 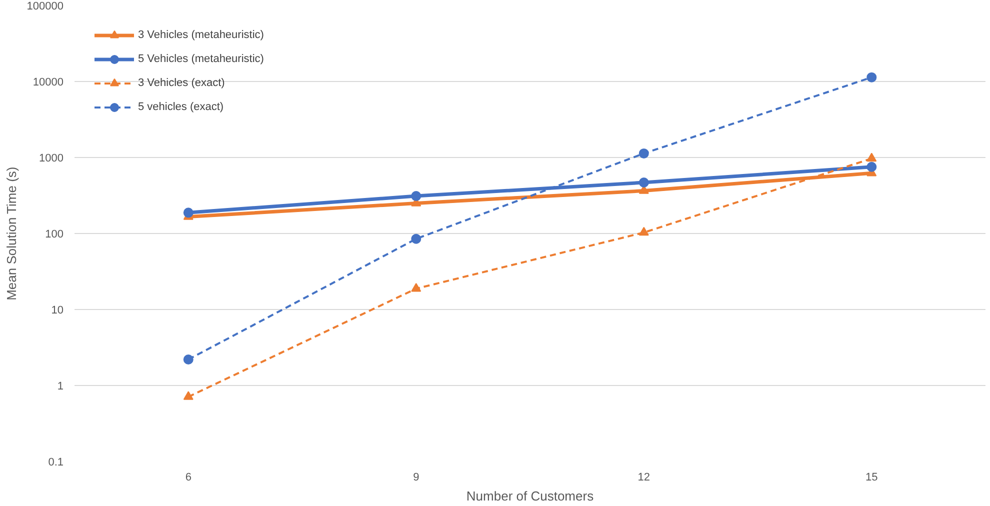 What do you see at coordinates (60, 386) in the screenshot?
I see `y-tick-label: 1` at bounding box center [60, 386].